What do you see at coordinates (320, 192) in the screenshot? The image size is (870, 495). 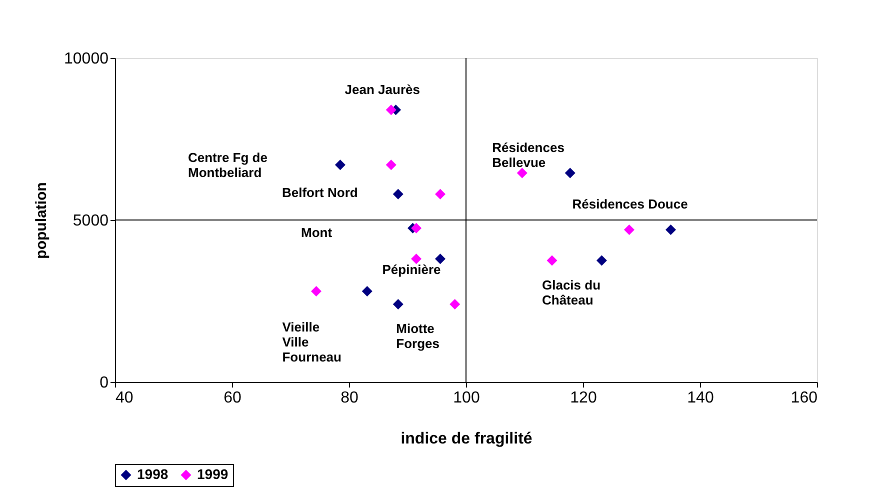 I see `annotation: Belfort Nord` at bounding box center [320, 192].